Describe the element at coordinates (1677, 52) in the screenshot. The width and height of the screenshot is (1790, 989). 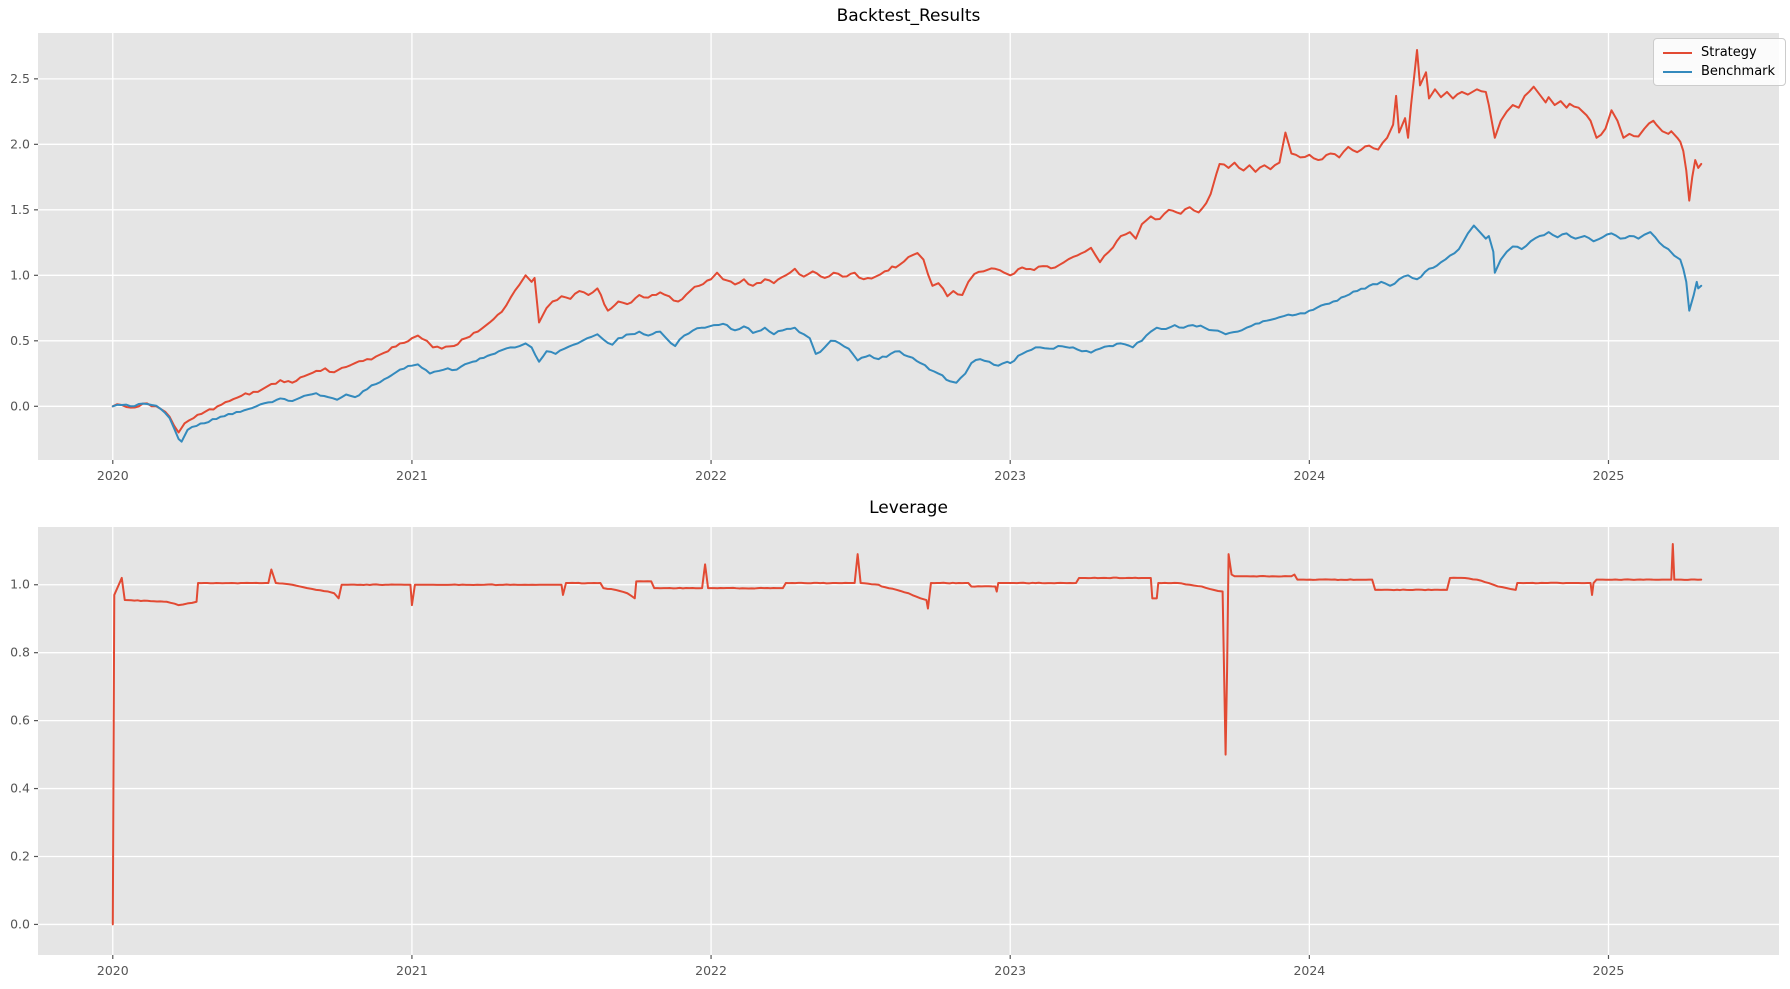
I see `strategy-line-swatch-icon` at that location.